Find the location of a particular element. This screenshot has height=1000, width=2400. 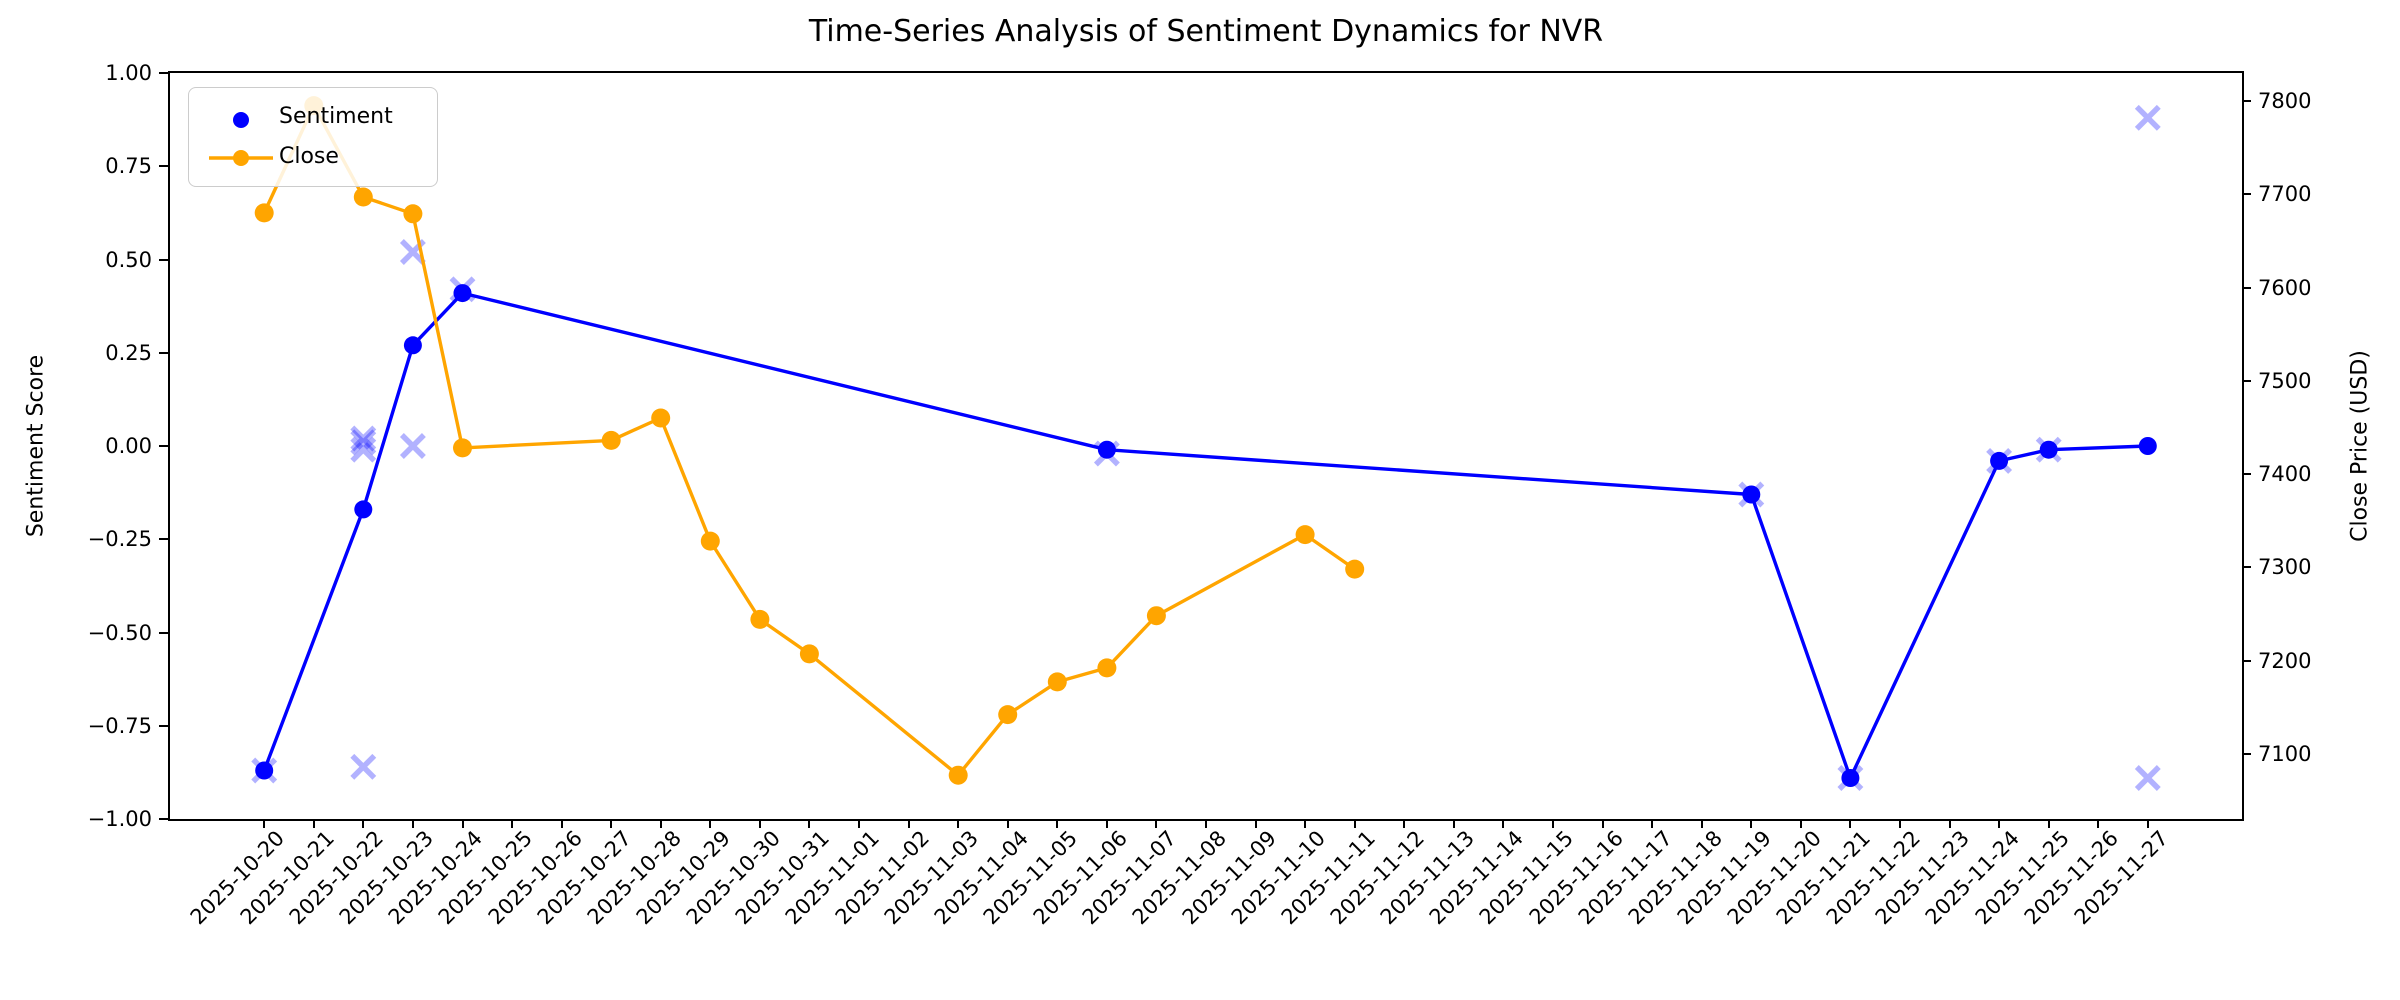

y-right-tick-label: 7400 is located at coordinates (2285, 474).